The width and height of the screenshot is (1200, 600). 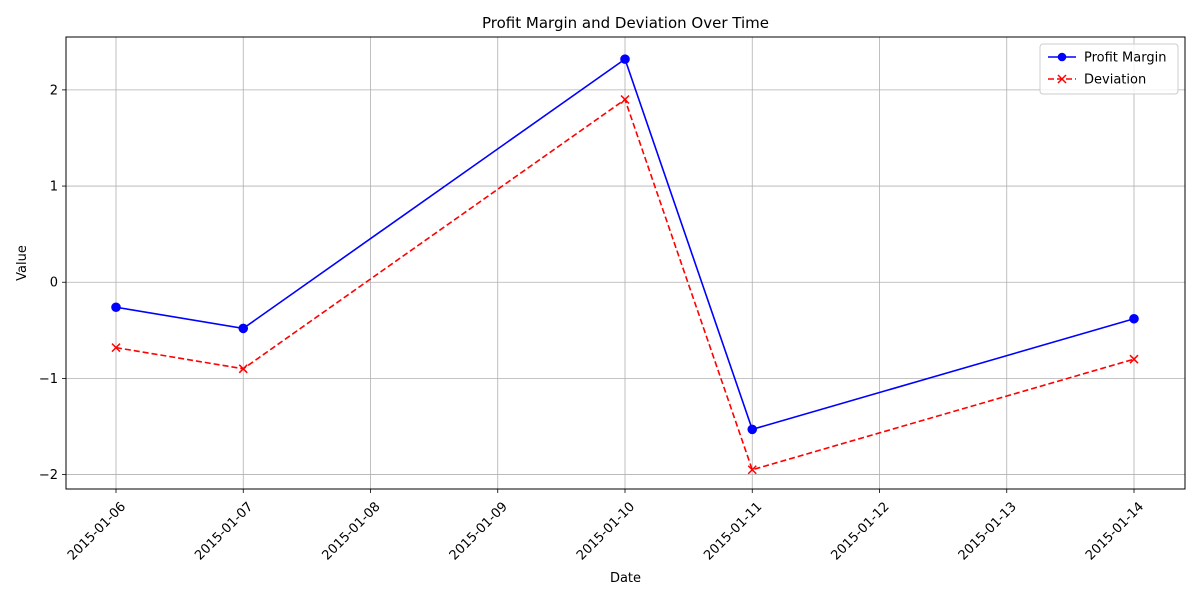 What do you see at coordinates (1109, 69) in the screenshot?
I see `legend: Profit Margin Deviation` at bounding box center [1109, 69].